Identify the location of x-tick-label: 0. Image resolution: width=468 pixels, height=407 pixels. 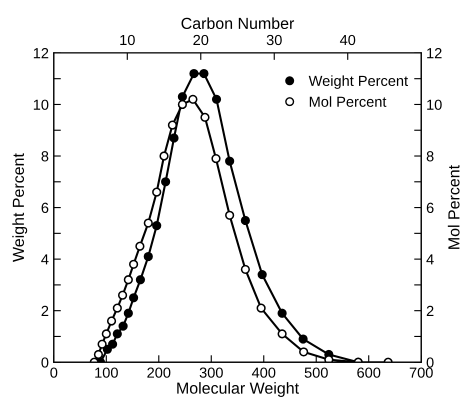
(54, 372).